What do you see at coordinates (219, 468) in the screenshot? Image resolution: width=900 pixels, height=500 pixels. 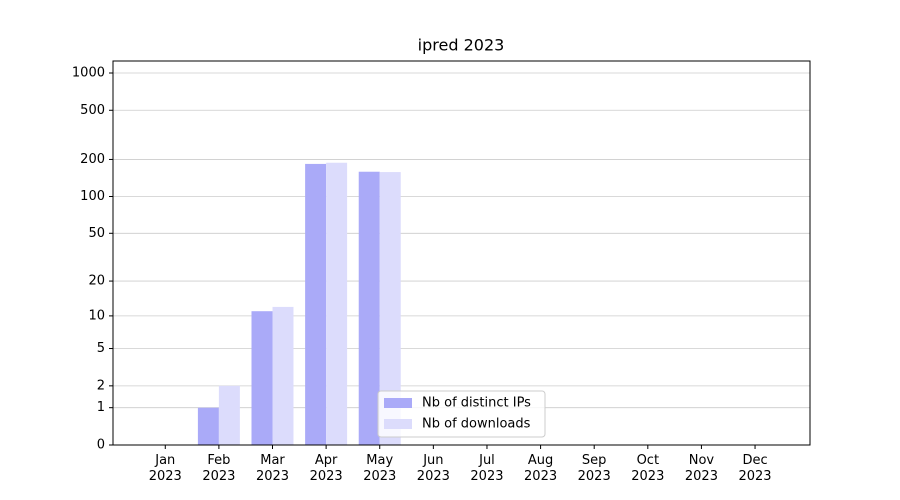 I see `x-tick-label: Feb 2023` at bounding box center [219, 468].